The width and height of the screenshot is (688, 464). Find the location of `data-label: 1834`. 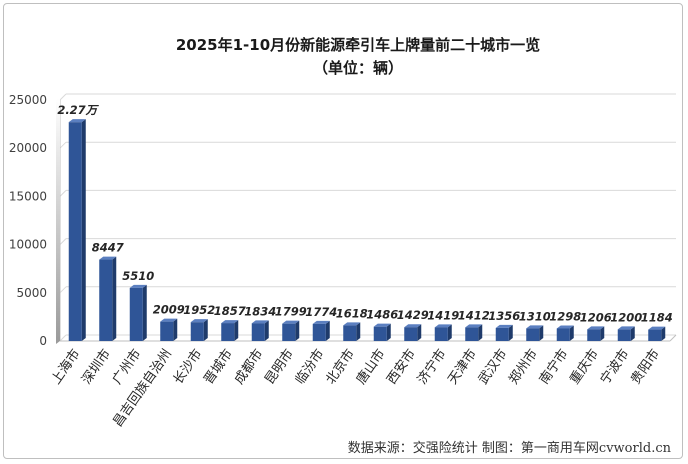

data-label: 1834 is located at coordinates (260, 311).